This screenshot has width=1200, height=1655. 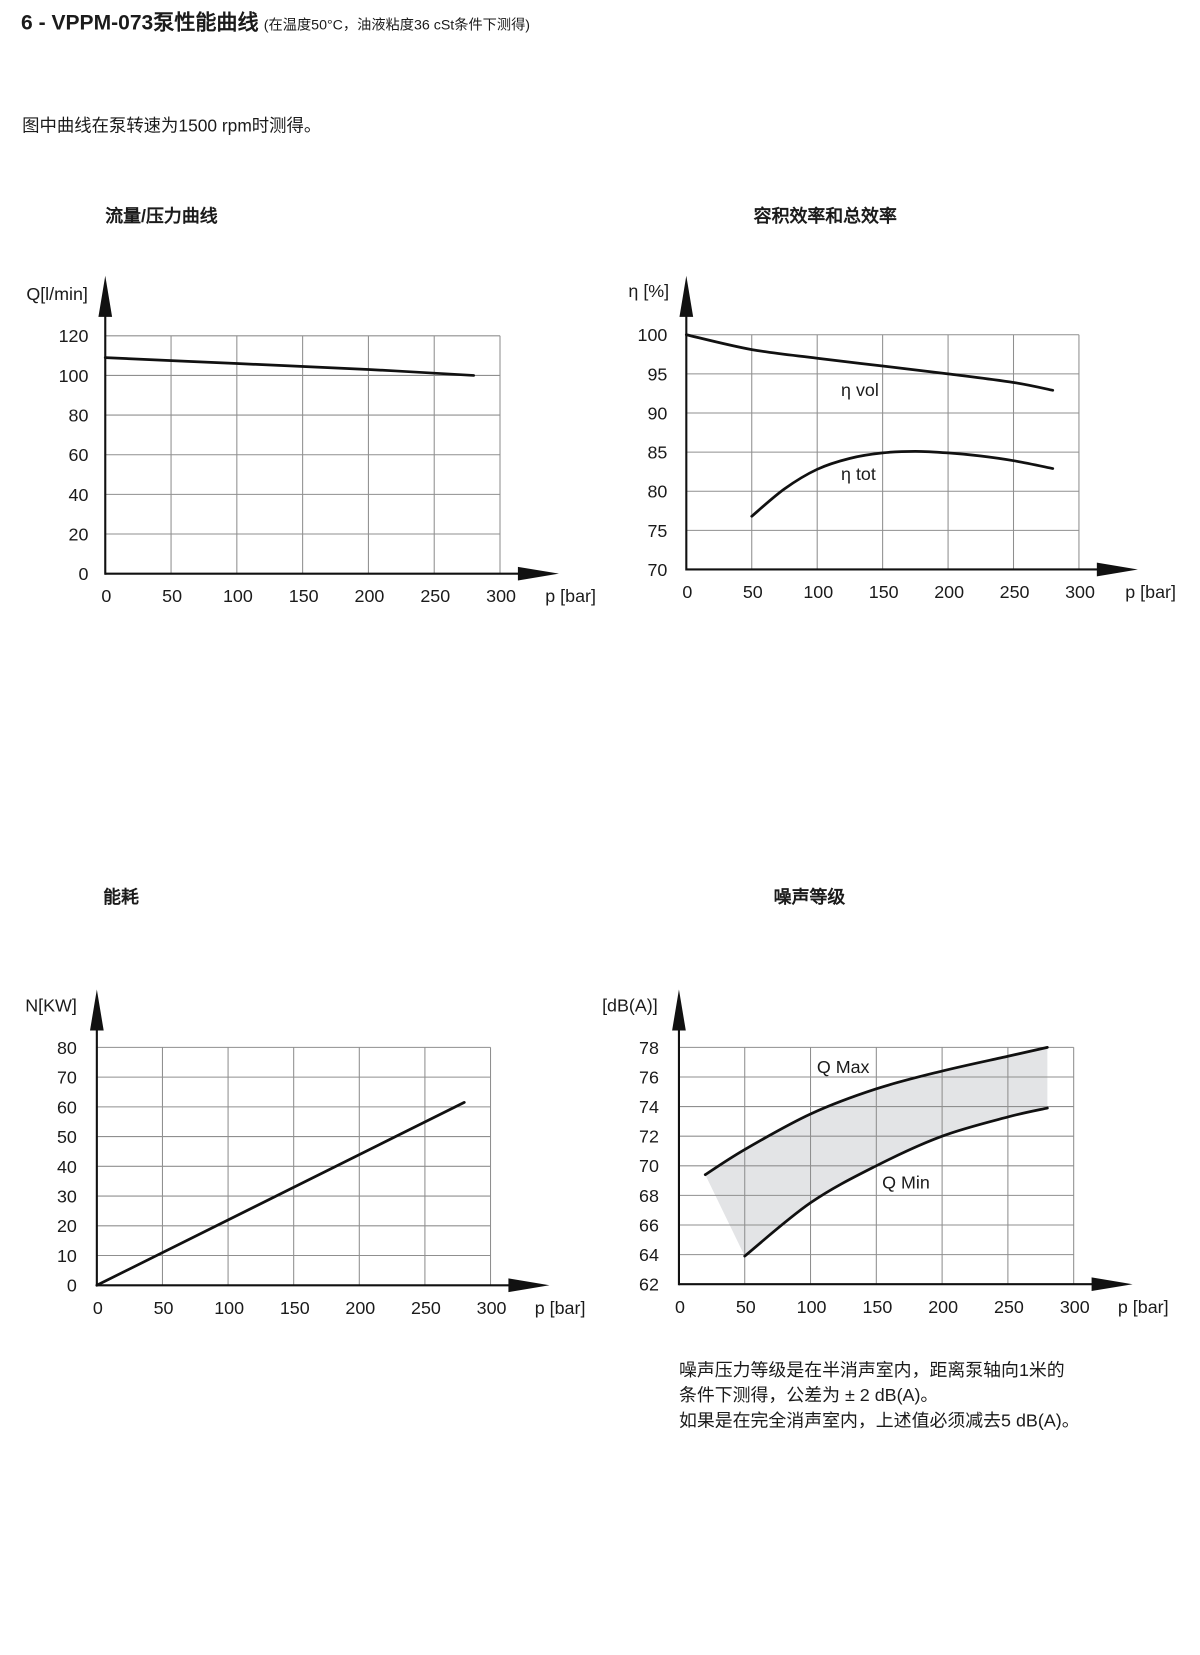 I want to click on series-label-q-min: Q Min, so click(x=906, y=1183).